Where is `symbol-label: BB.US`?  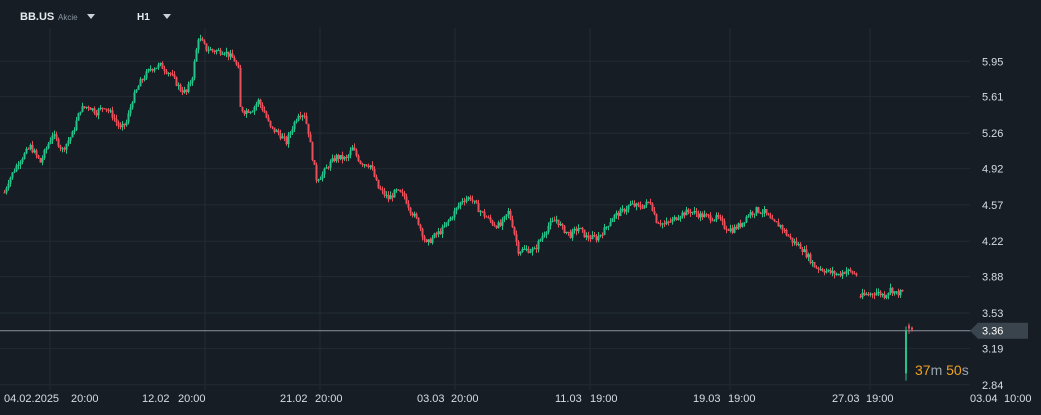
symbol-label: BB.US is located at coordinates (37, 17).